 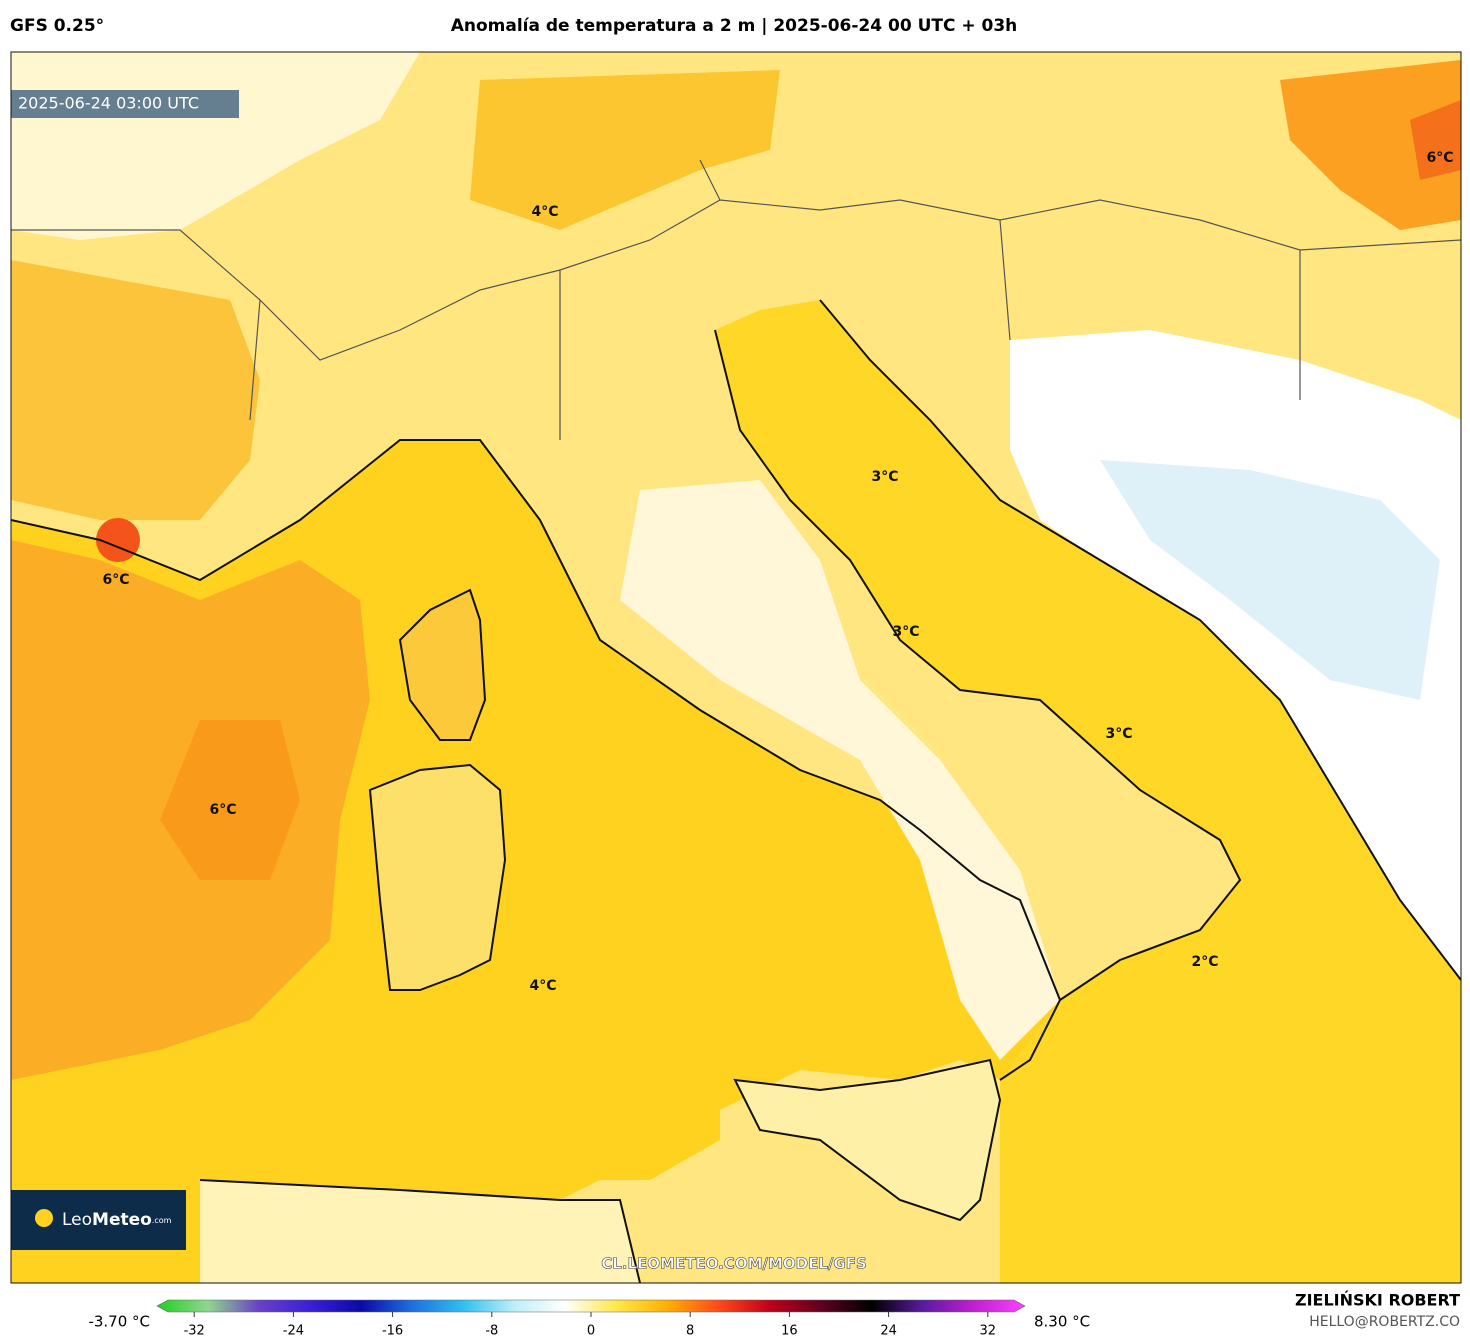 What do you see at coordinates (57, 26) in the screenshot?
I see `model-name: GFS 0.25°` at bounding box center [57, 26].